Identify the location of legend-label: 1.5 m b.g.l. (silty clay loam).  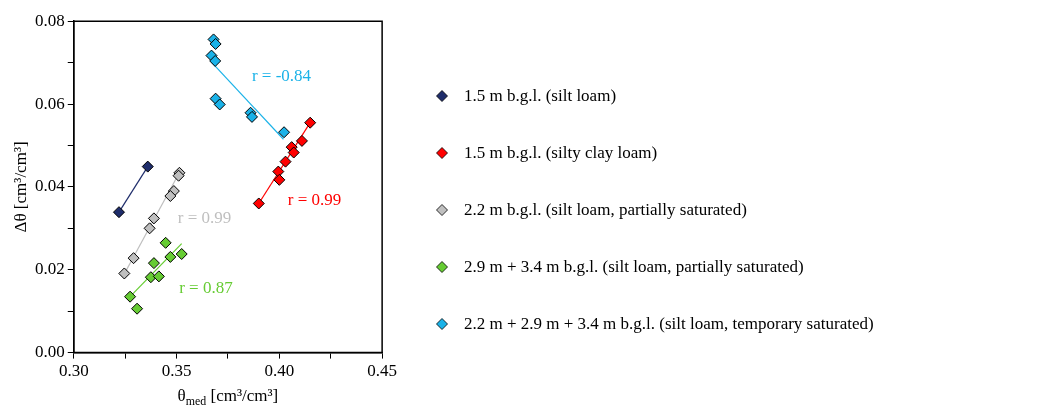
(561, 152).